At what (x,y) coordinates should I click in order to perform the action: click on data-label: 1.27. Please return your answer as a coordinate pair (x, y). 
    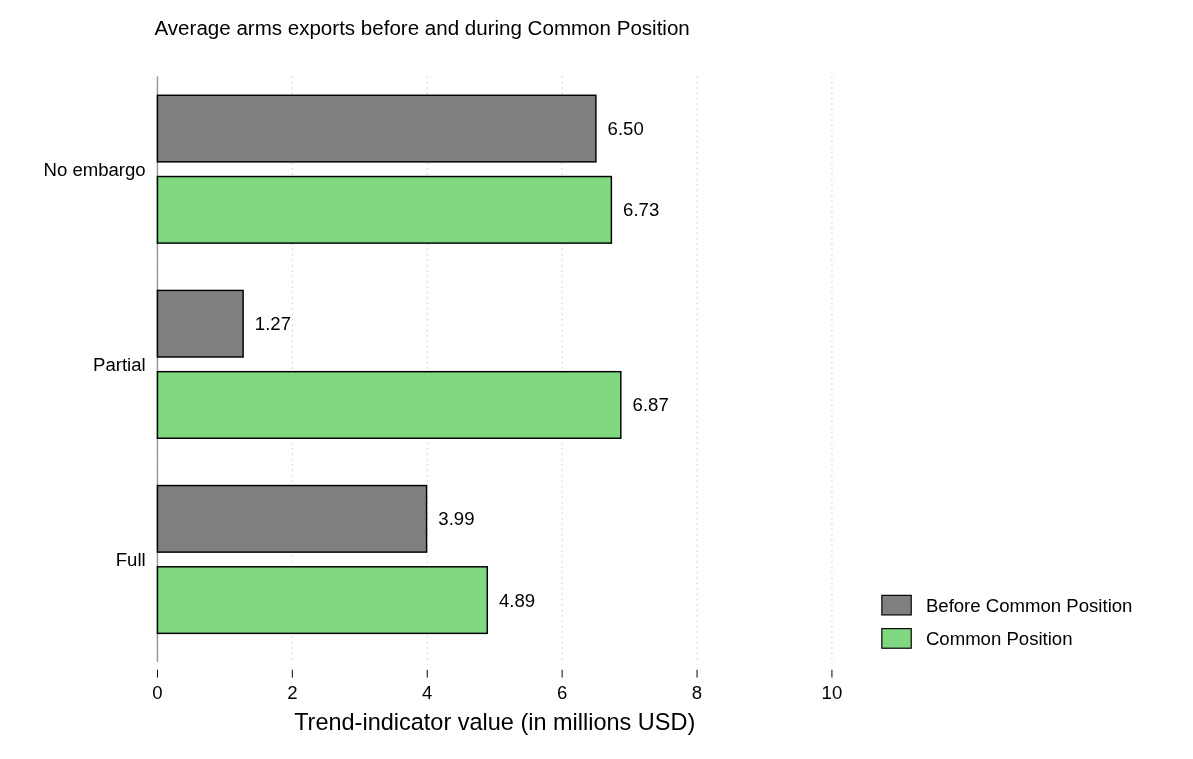
    Looking at the image, I should click on (273, 324).